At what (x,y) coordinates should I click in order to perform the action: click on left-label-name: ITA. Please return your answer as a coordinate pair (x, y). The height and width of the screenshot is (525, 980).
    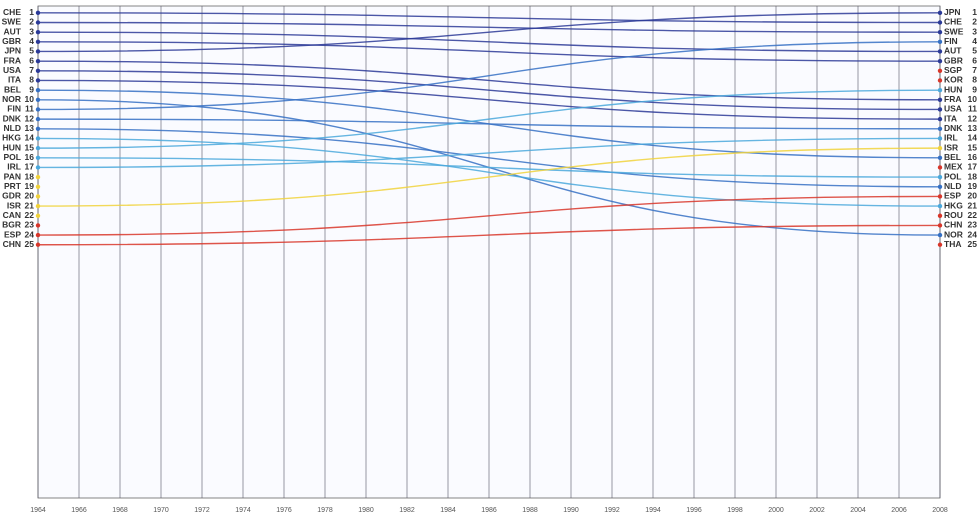
    Looking at the image, I should click on (14, 80).